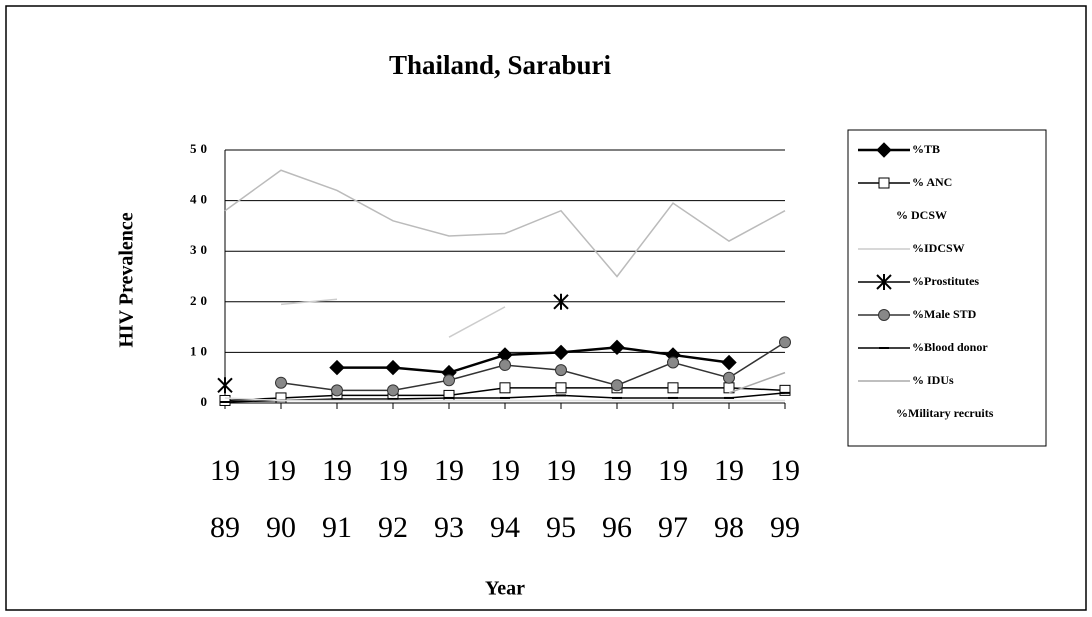 This screenshot has width=1092, height=617. I want to click on x-tick-label: 1992, so click(393, 499).